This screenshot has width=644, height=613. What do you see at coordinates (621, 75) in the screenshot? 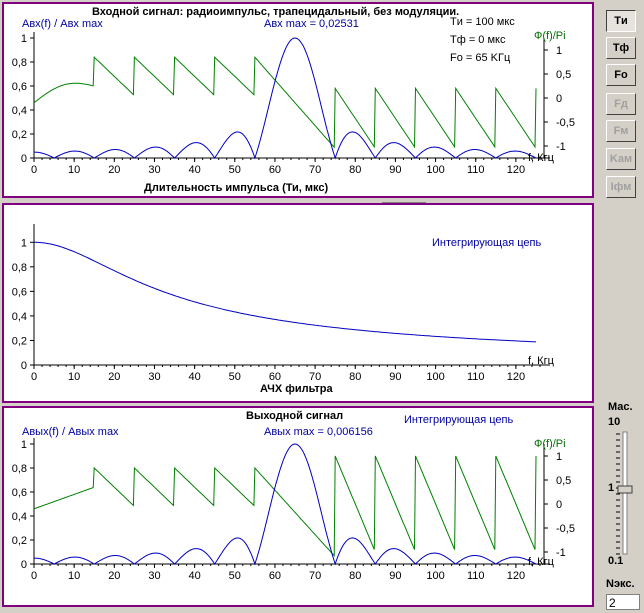
I see `fo-button: Fo` at bounding box center [621, 75].